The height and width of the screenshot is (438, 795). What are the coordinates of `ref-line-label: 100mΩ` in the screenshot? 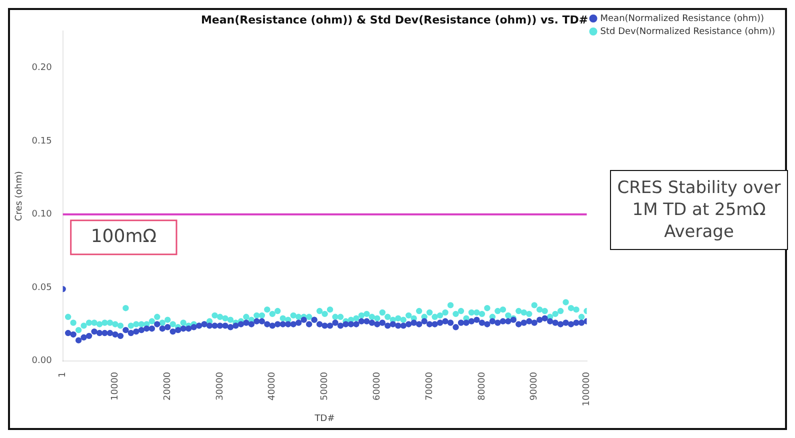 It's located at (123, 237).